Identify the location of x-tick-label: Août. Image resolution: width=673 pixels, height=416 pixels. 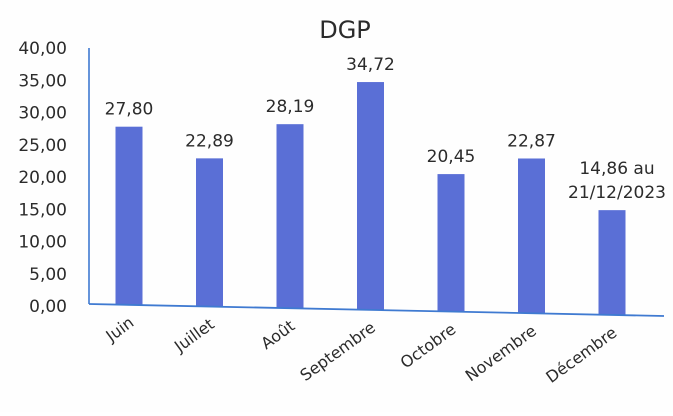
(277, 334).